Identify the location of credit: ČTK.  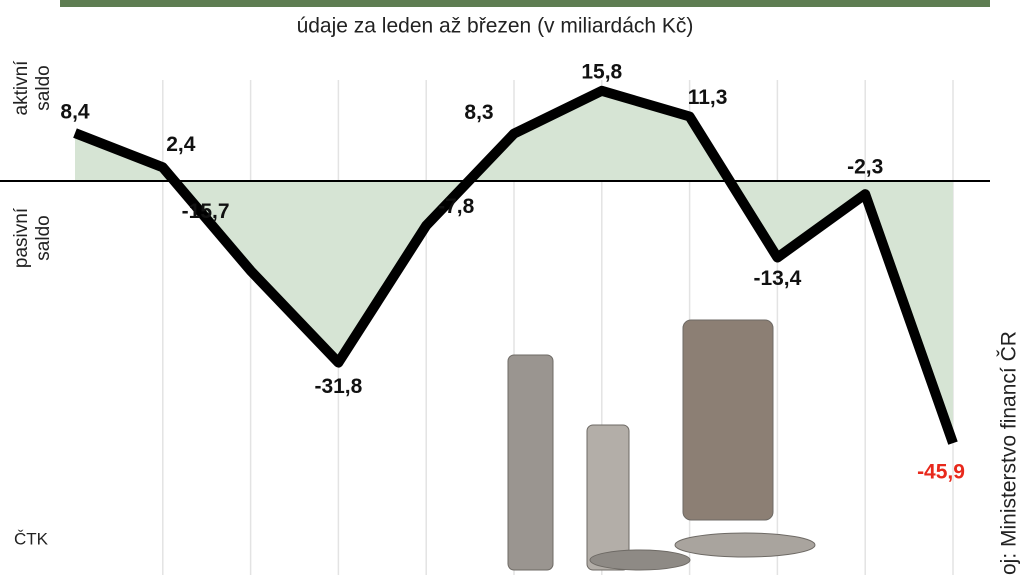
(31, 538).